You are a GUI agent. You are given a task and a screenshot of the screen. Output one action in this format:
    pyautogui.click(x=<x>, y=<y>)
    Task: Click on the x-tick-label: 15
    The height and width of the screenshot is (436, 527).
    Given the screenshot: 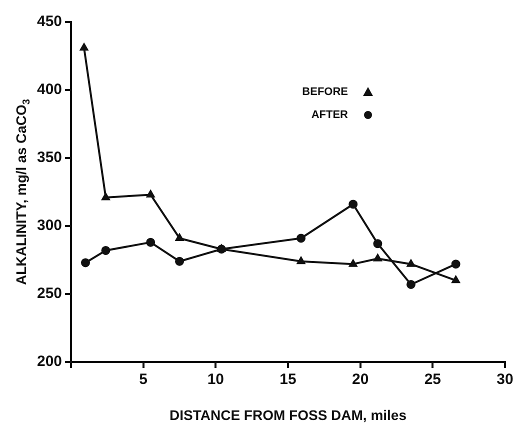 What is the action you would take?
    pyautogui.click(x=288, y=379)
    